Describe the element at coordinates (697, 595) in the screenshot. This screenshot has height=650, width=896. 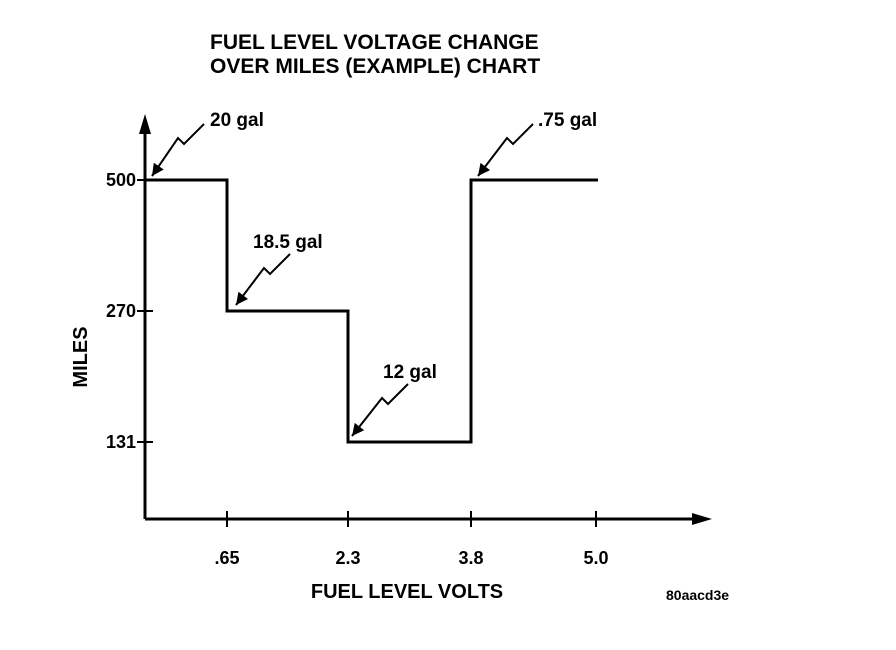
I see `figure-code: 80aacd3e` at that location.